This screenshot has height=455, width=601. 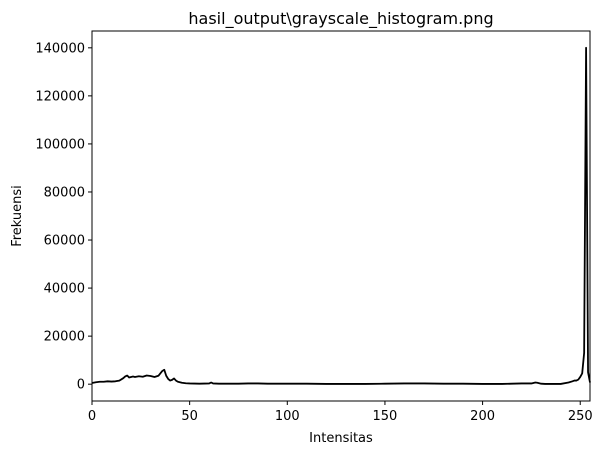 What do you see at coordinates (64, 192) in the screenshot?
I see `y-tick-label: 80000` at bounding box center [64, 192].